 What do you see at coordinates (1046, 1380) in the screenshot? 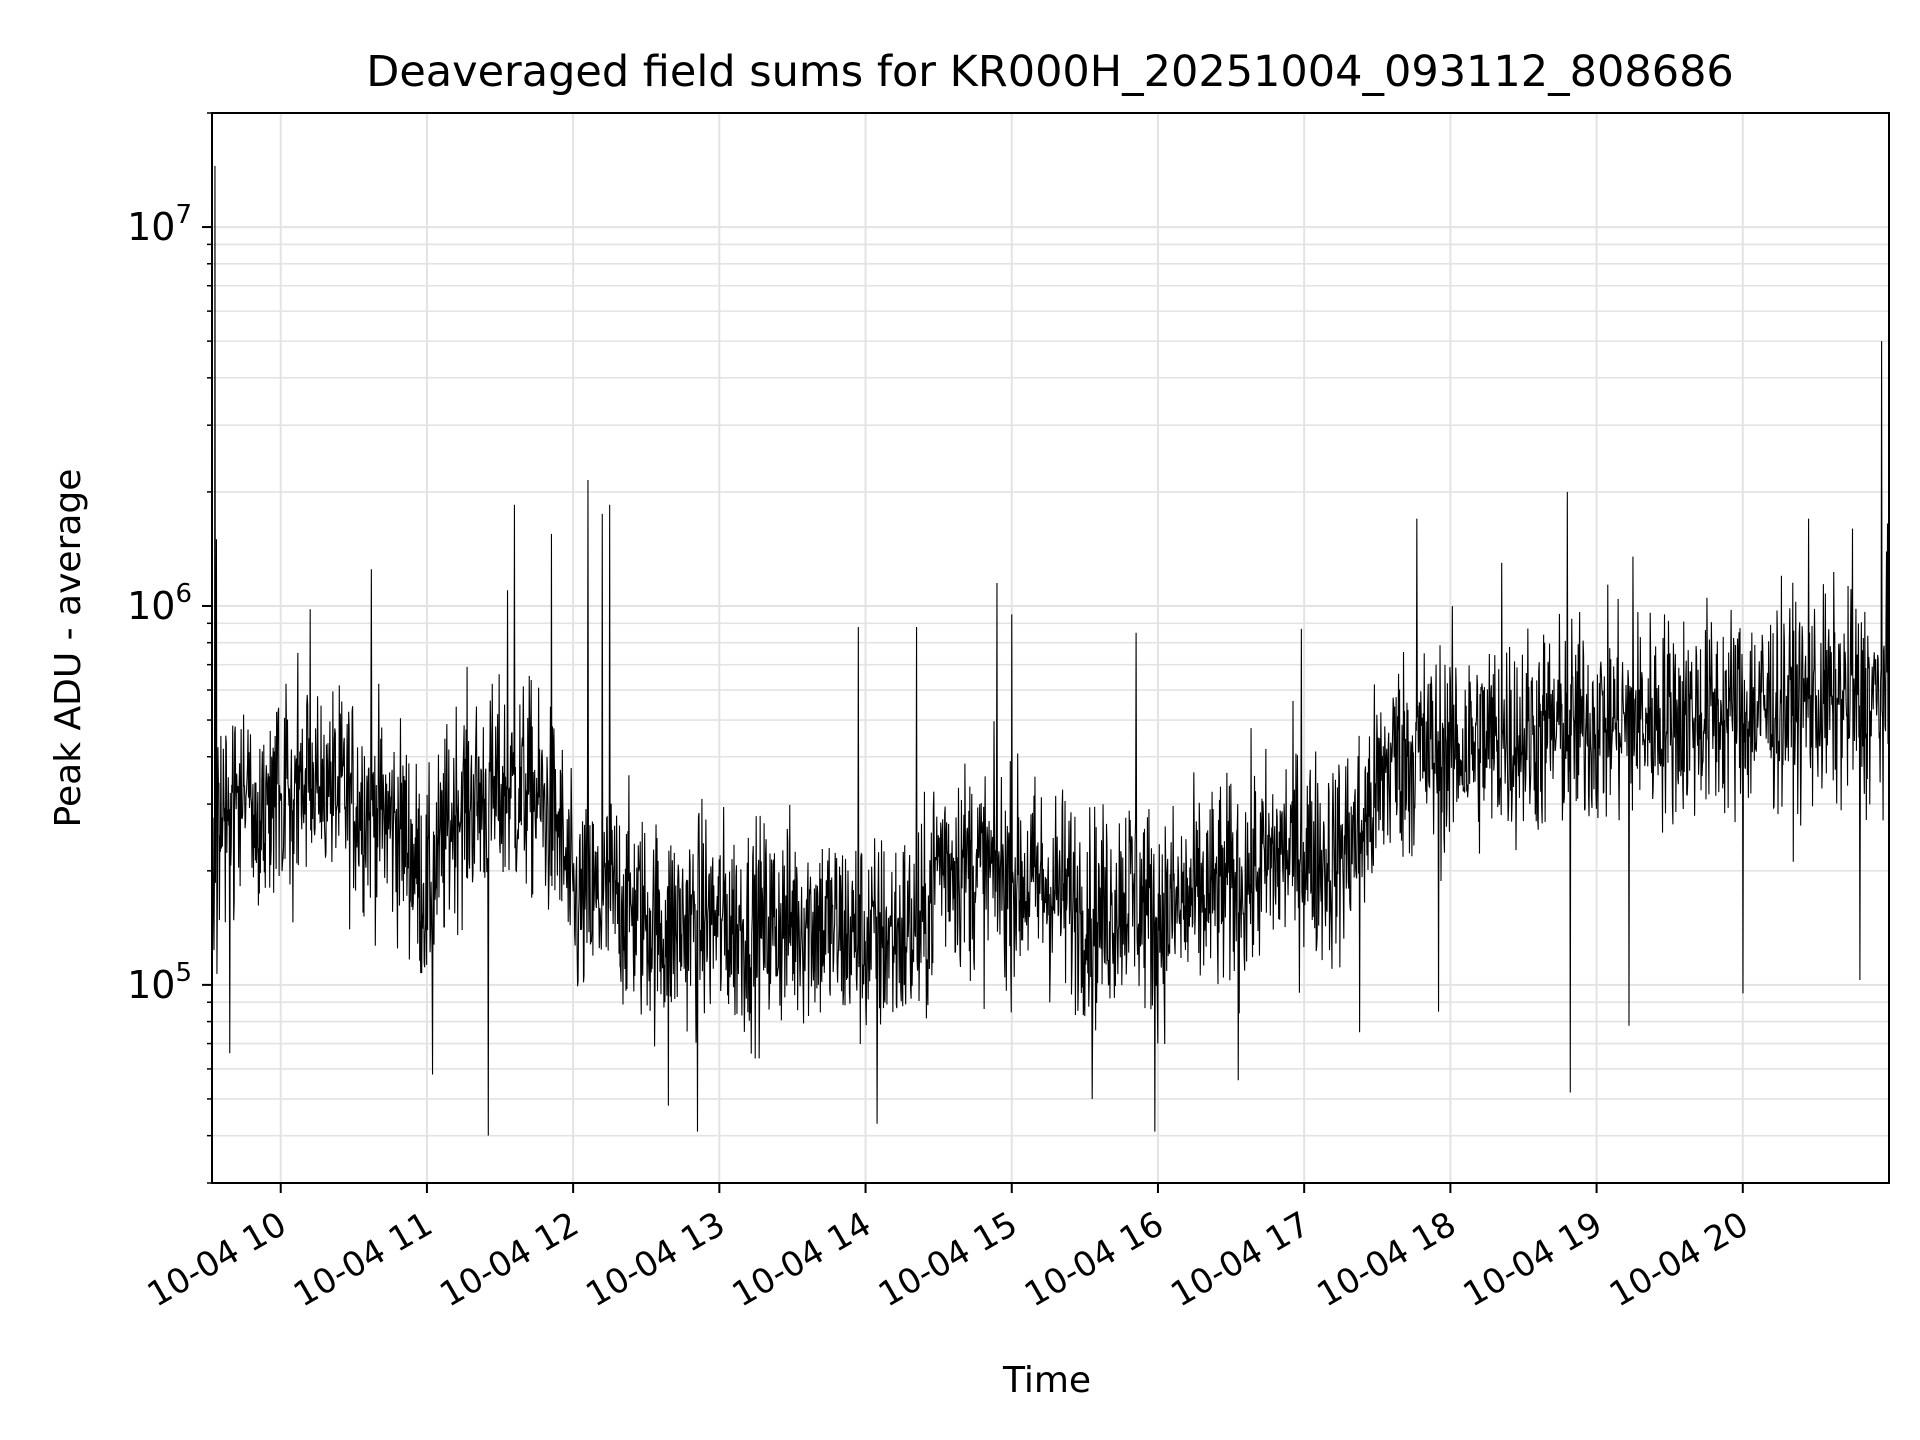
I see `x-axis-label: Time` at bounding box center [1046, 1380].